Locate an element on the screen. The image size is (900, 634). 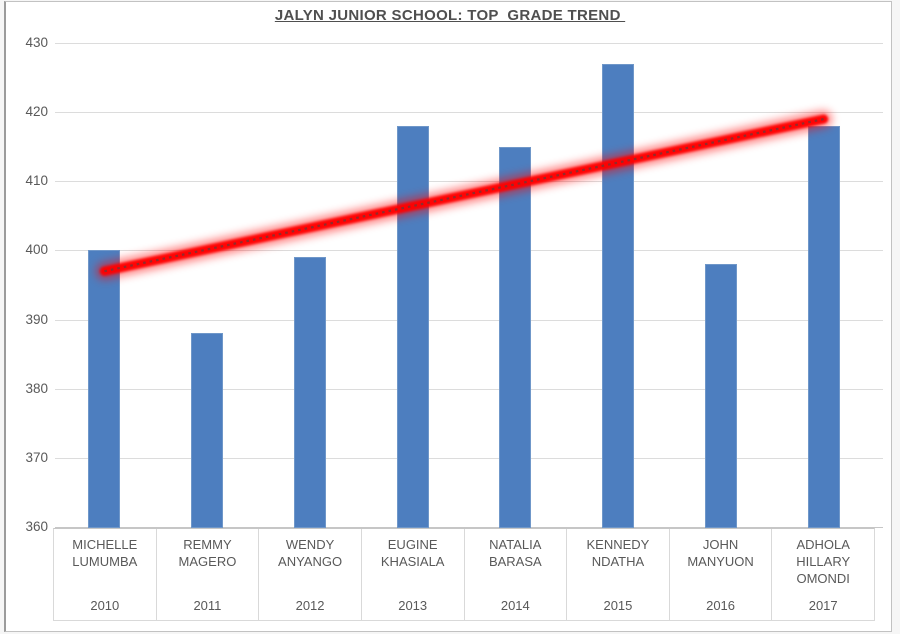
bar-2010 is located at coordinates (104, 389).